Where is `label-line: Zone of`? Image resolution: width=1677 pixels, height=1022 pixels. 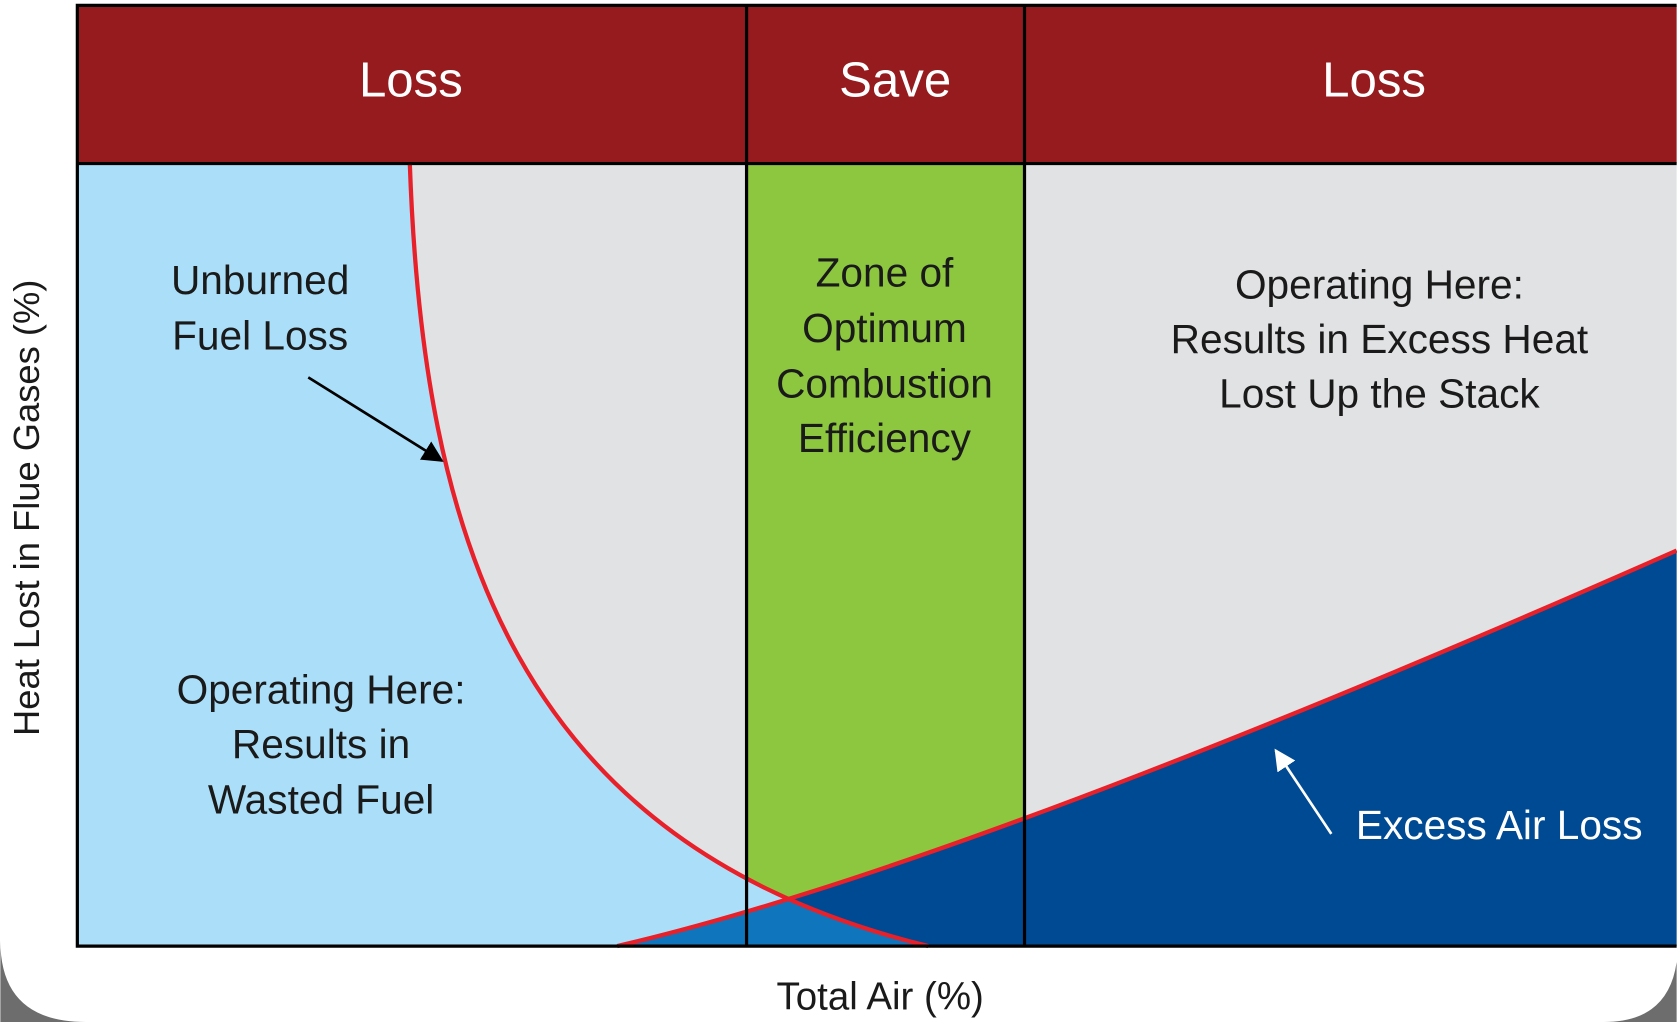
label-line: Zone of is located at coordinates (885, 273).